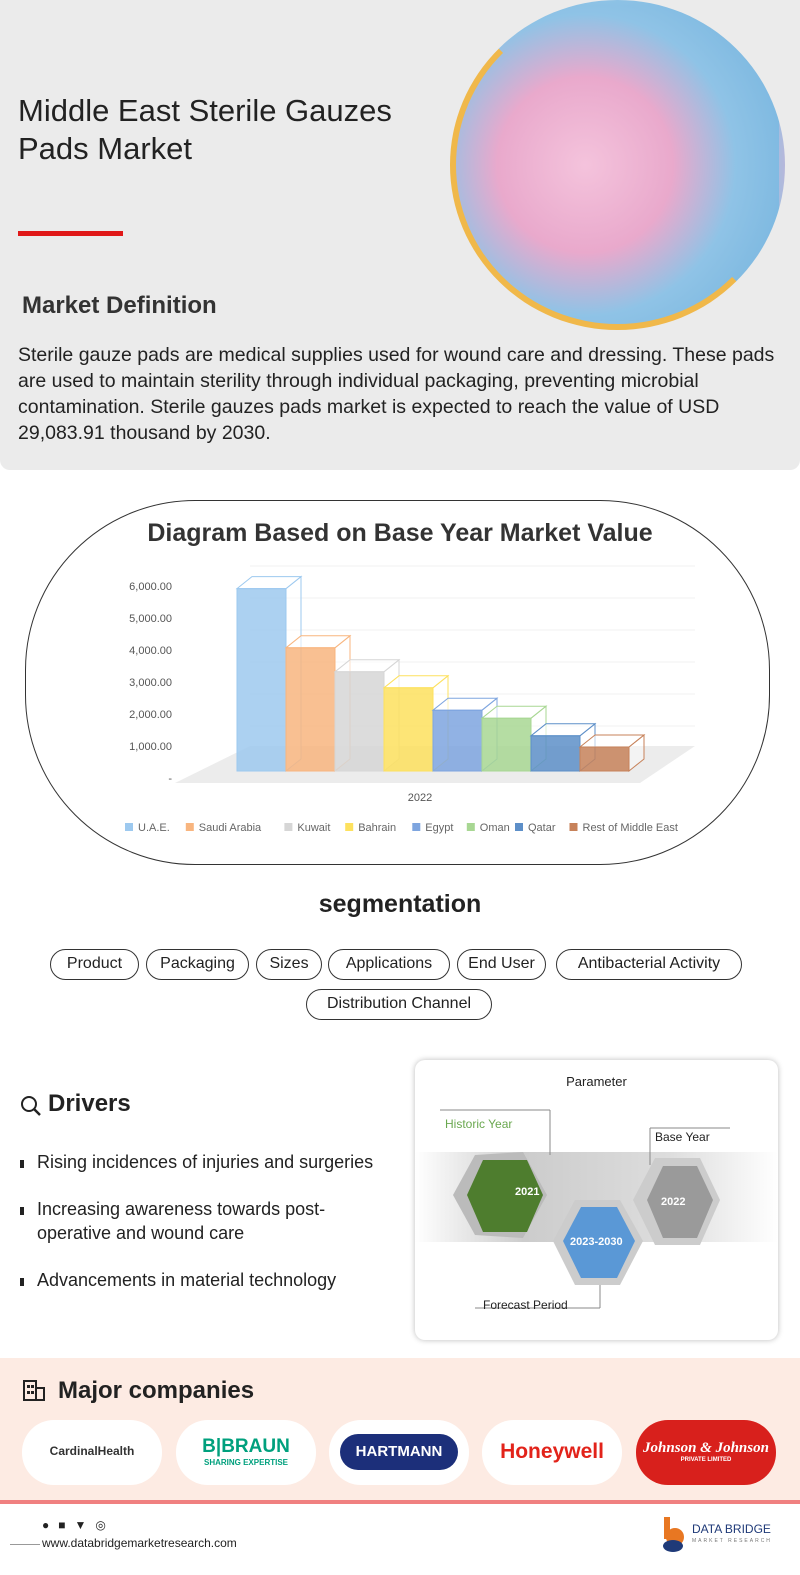  What do you see at coordinates (66, 1525) in the screenshot?
I see `facebook-icon: ■` at bounding box center [66, 1525].